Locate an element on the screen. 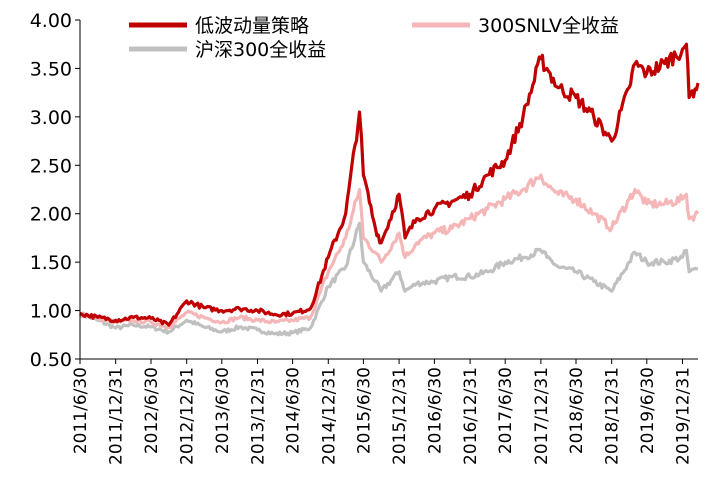 This screenshot has width=711, height=501. x-tick-label: 2016/12/31 is located at coordinates (471, 416).